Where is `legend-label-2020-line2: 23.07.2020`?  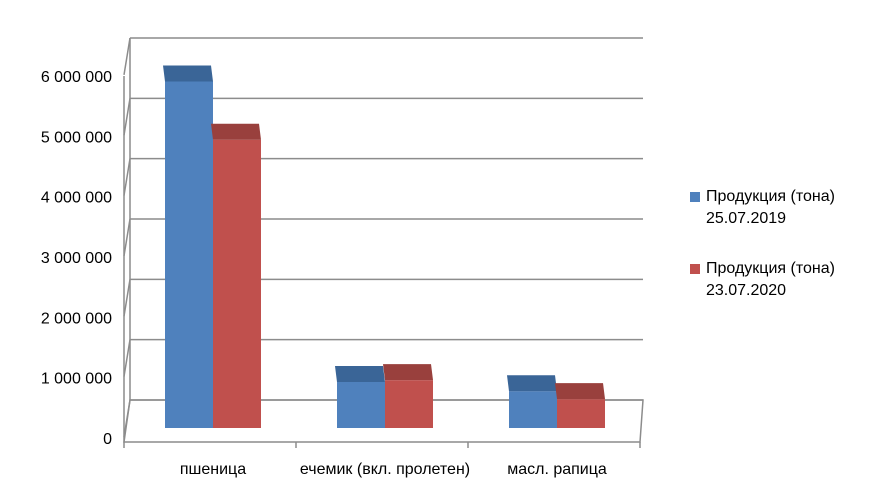
legend-label-2020-line2: 23.07.2020 is located at coordinates (746, 290).